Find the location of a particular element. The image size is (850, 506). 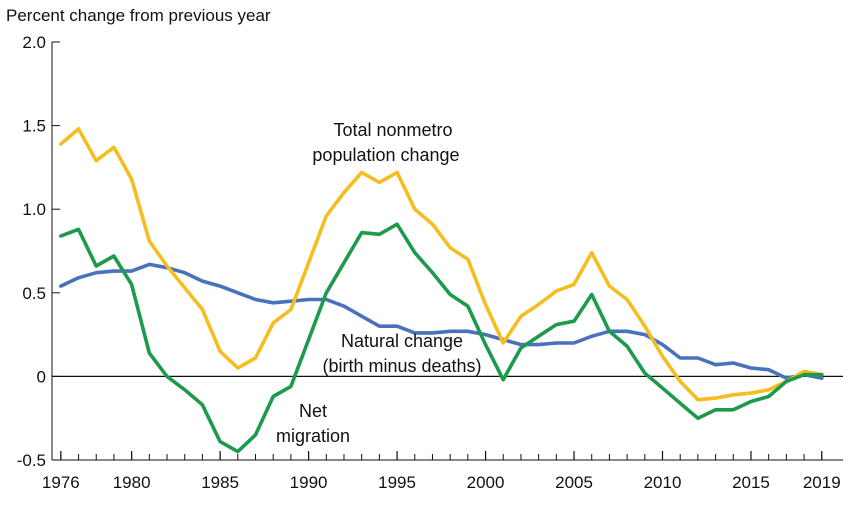

annotation-natural-line2: (birth minus deaths) is located at coordinates (401, 366).